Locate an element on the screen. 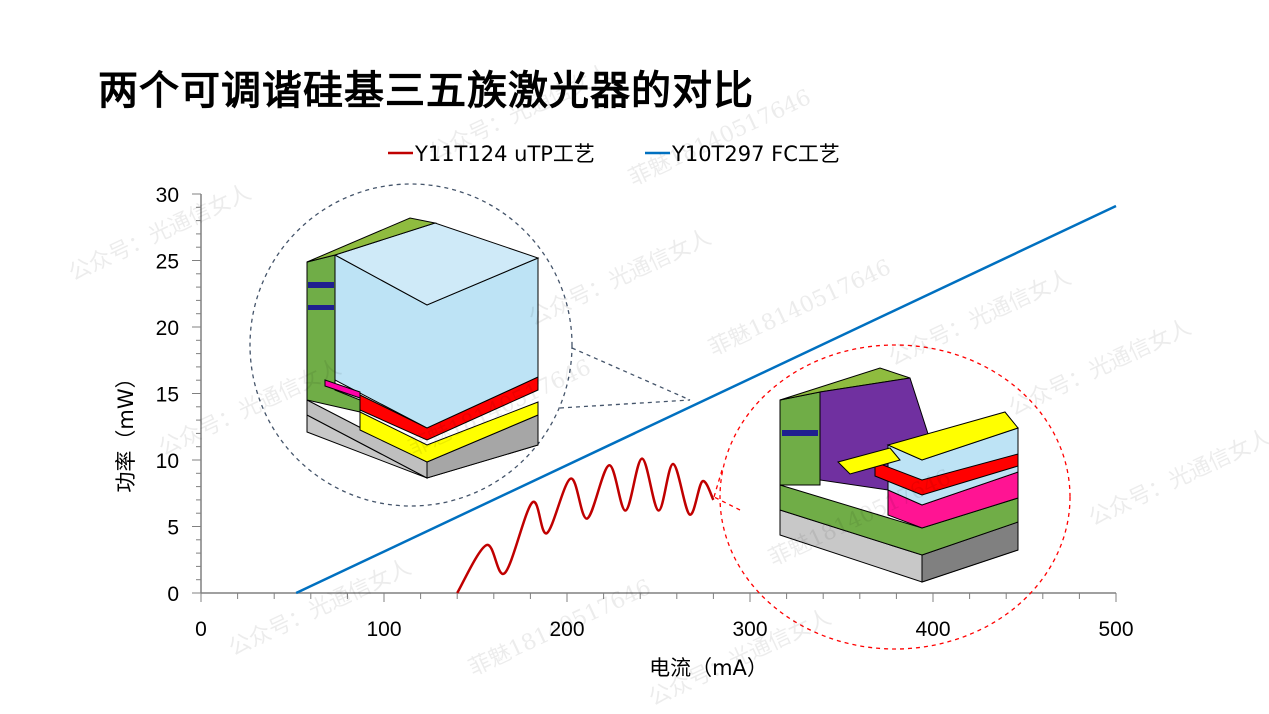 The height and width of the screenshot is (714, 1269). x-tick-label: 400 is located at coordinates (932, 629).